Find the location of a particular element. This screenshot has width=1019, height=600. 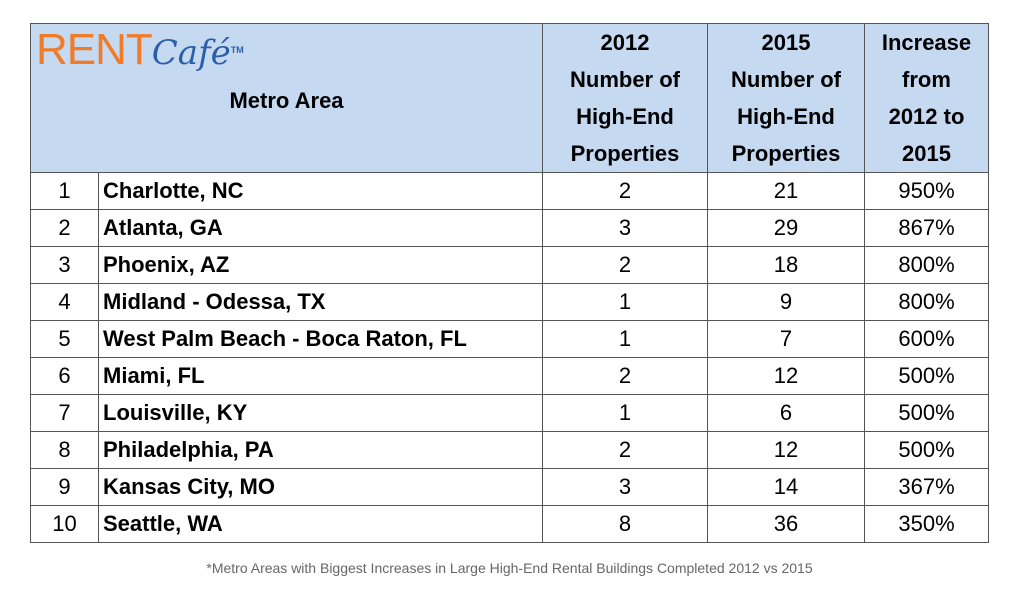

metro-cell: Charlotte, NC is located at coordinates (320, 191).